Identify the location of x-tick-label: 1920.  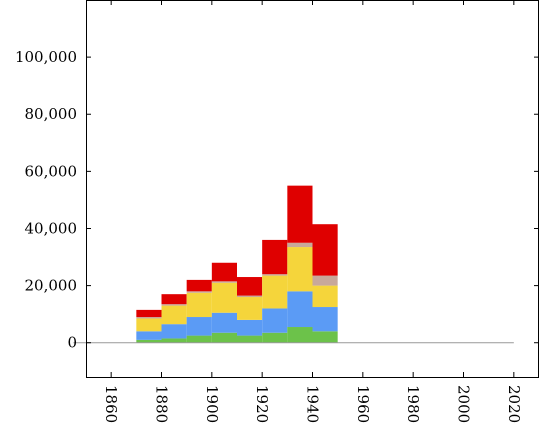
(262, 404).